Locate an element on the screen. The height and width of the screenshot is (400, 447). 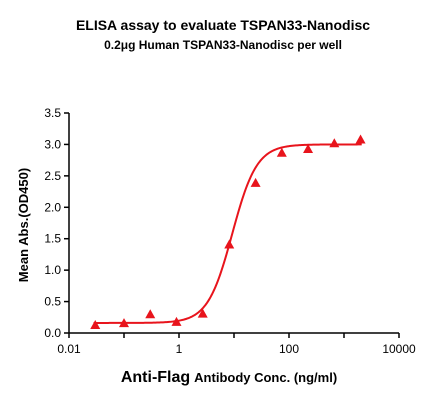
x-tick-label: 1 is located at coordinates (179, 349).